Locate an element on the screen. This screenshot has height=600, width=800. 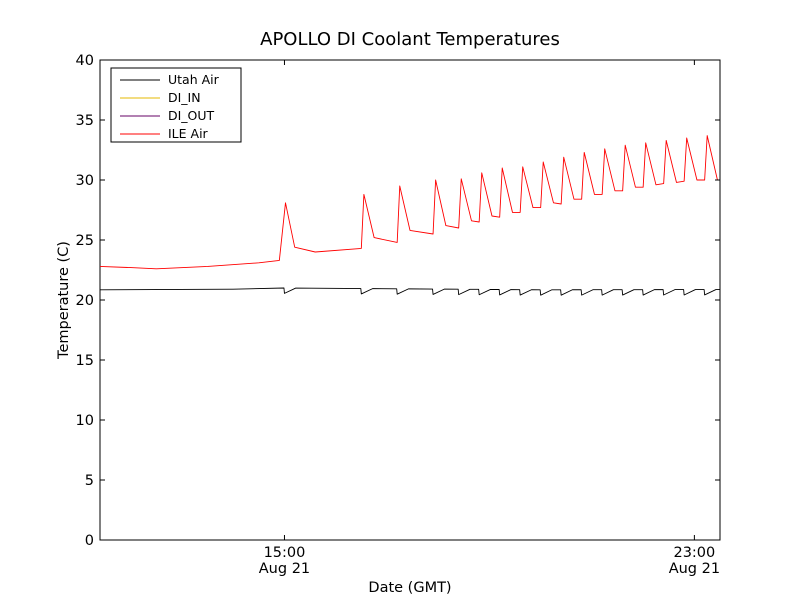
y-tick-label: 30 is located at coordinates (85, 181).